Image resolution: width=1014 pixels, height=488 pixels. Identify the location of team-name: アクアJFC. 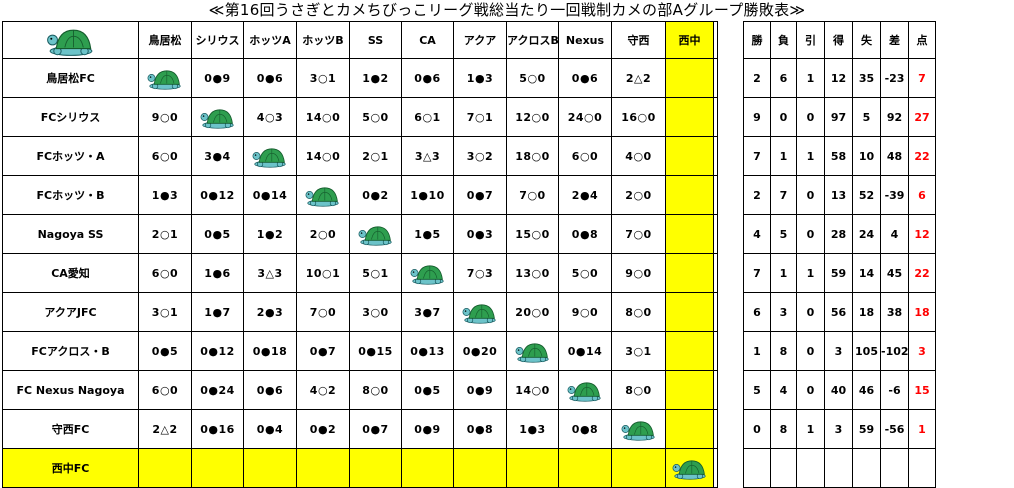
(70, 312).